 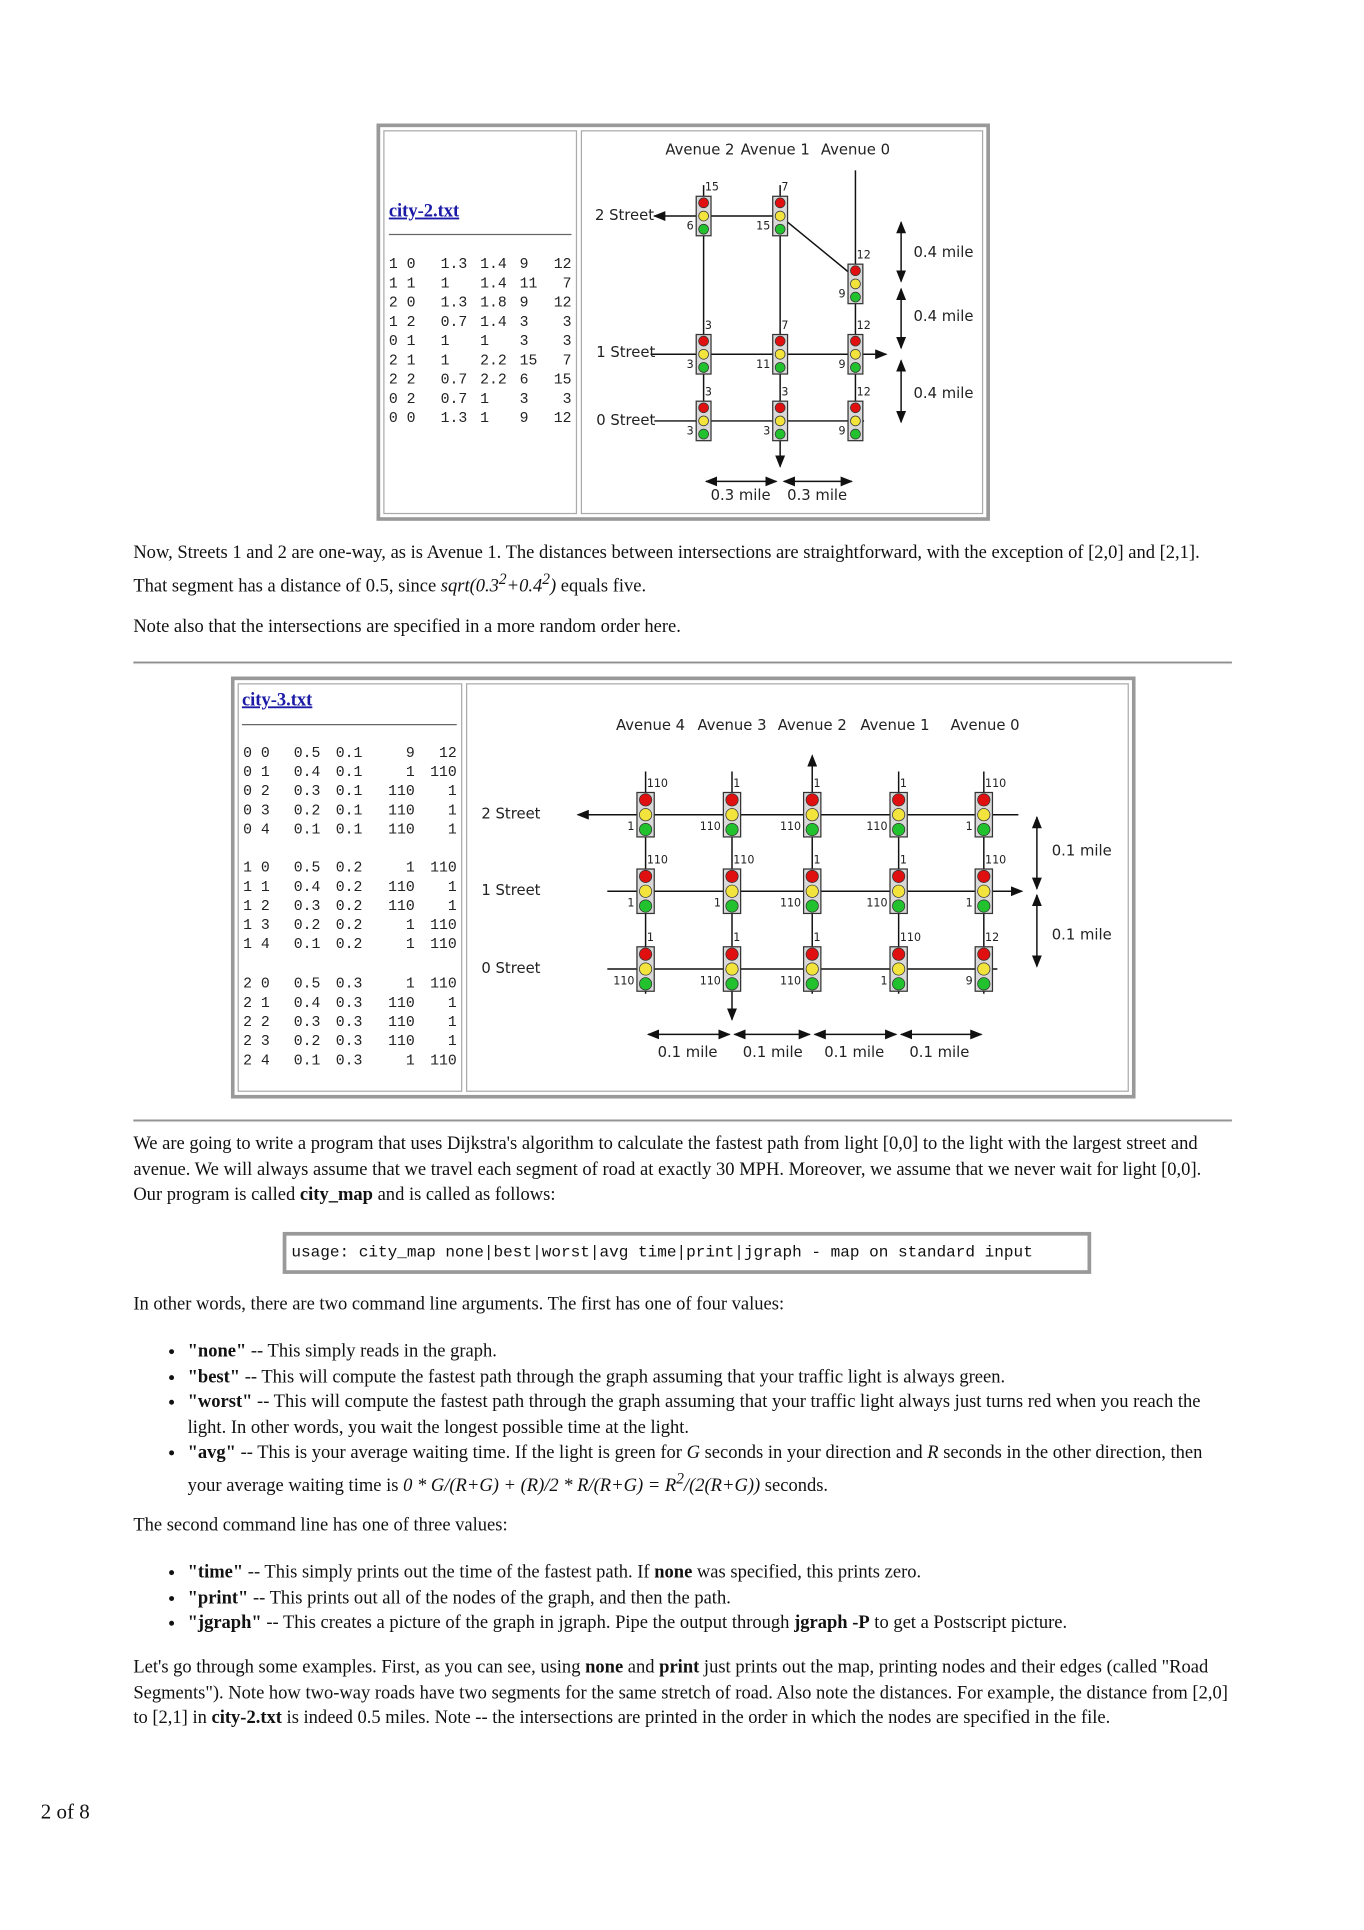 I want to click on divider, so click(x=682, y=663).